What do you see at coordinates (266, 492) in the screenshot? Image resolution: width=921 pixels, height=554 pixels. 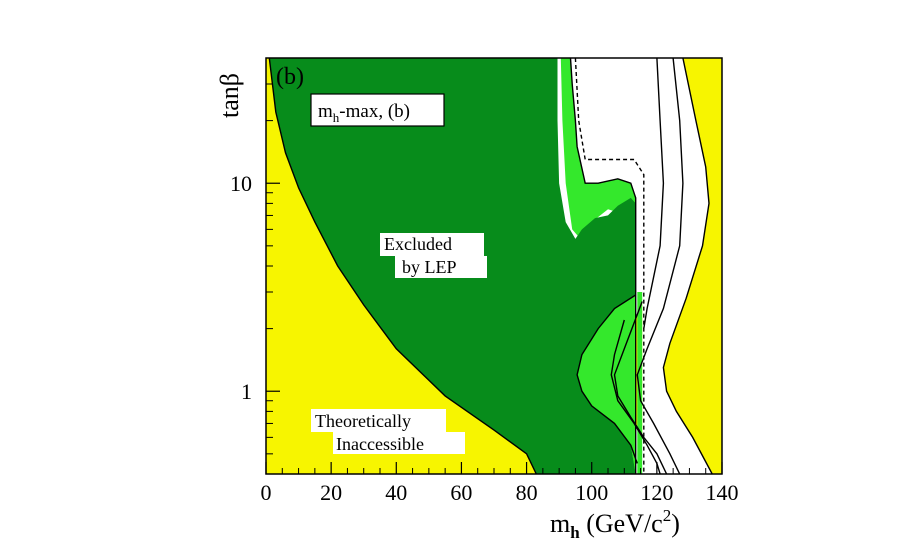 I see `x-tick-label: 0` at bounding box center [266, 492].